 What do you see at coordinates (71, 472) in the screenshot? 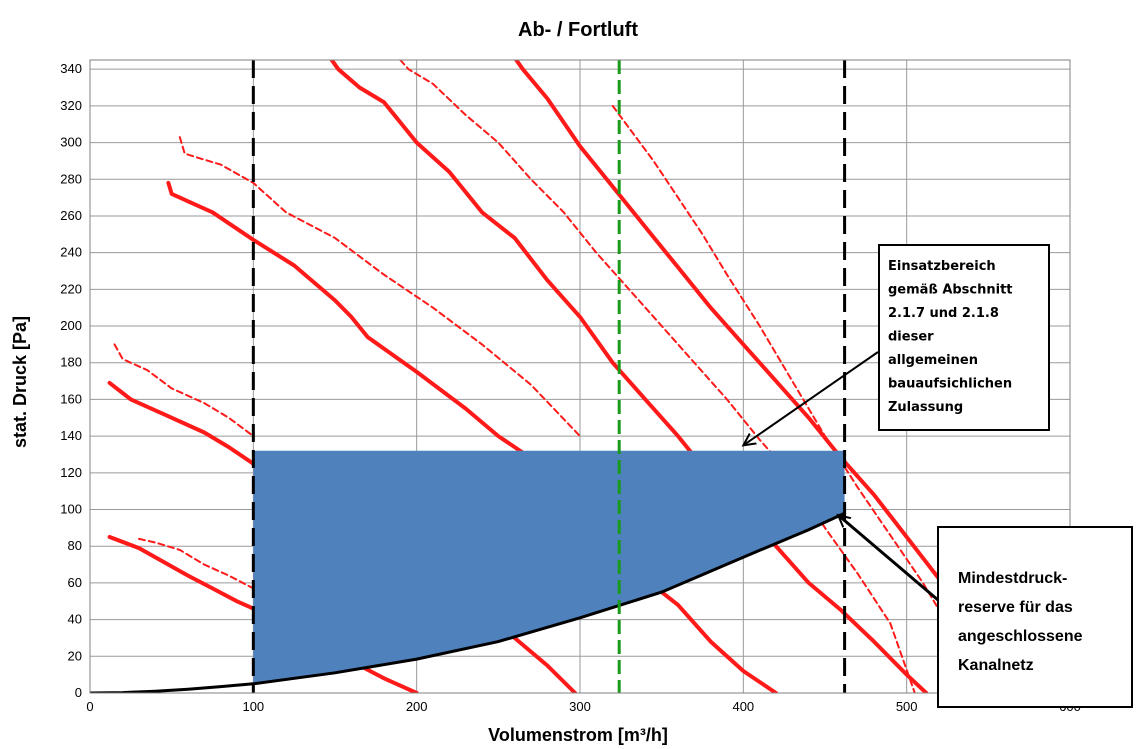
I see `y-tick-label: 120` at bounding box center [71, 472].